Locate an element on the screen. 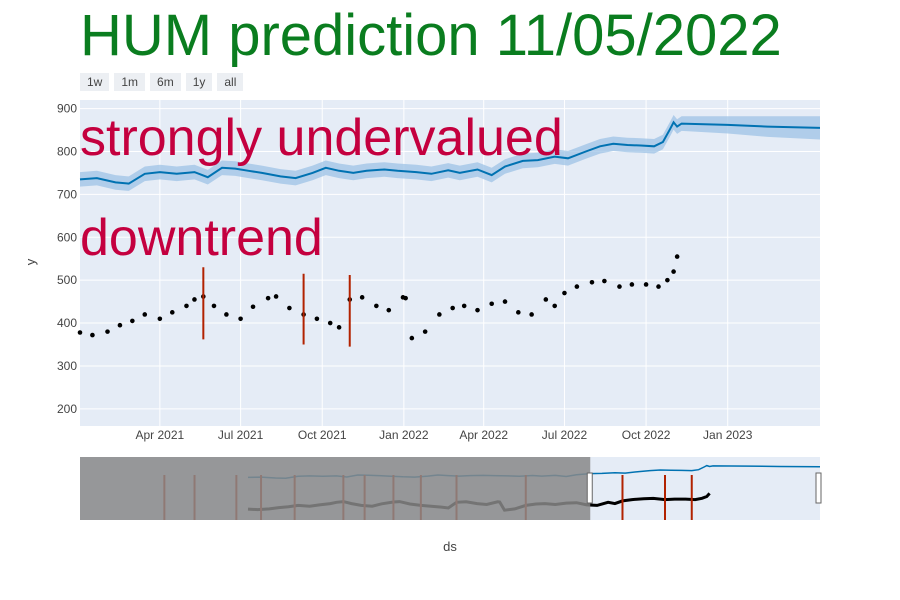 The height and width of the screenshot is (600, 900). y-axis-title: y is located at coordinates (30, 261).